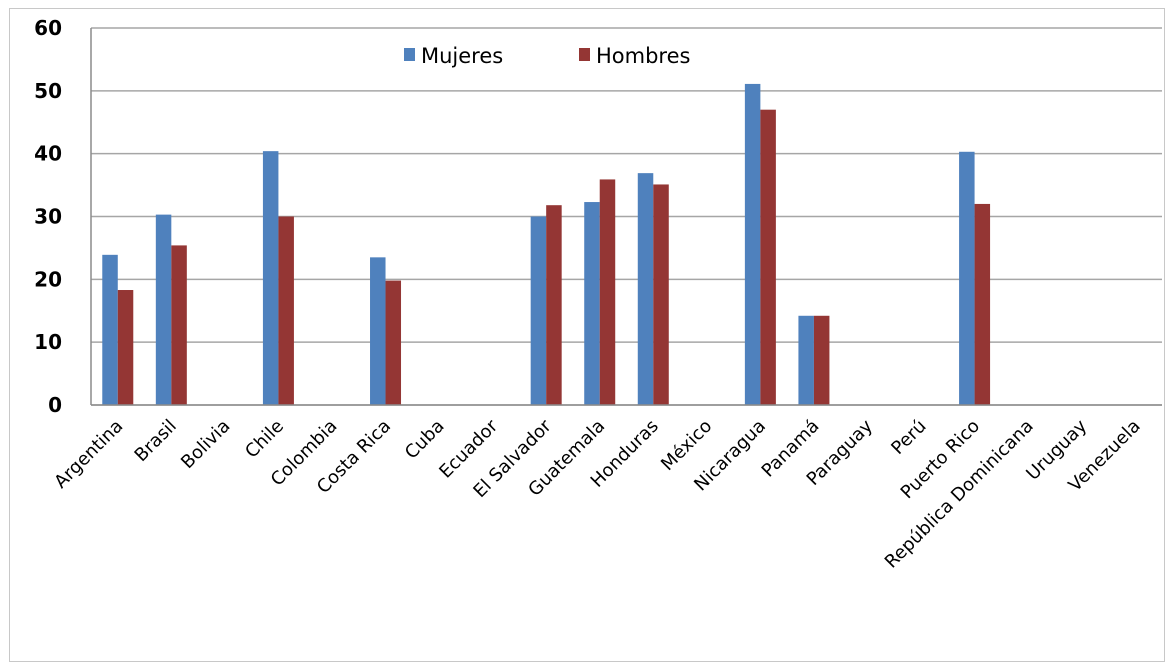 The image size is (1168, 667). Describe the element at coordinates (425, 440) in the screenshot. I see `x-tick-label: Cuba` at that location.